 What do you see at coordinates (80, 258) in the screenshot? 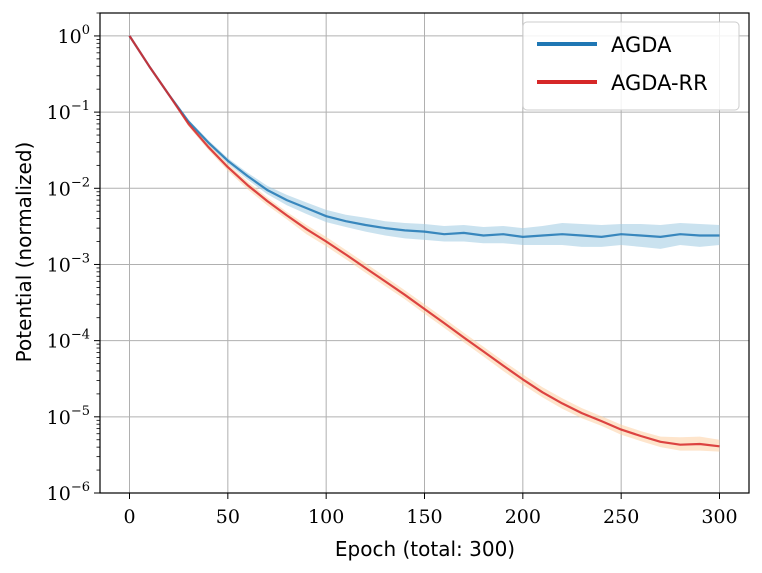
I see `y-tick-exponent: −3` at bounding box center [80, 258].